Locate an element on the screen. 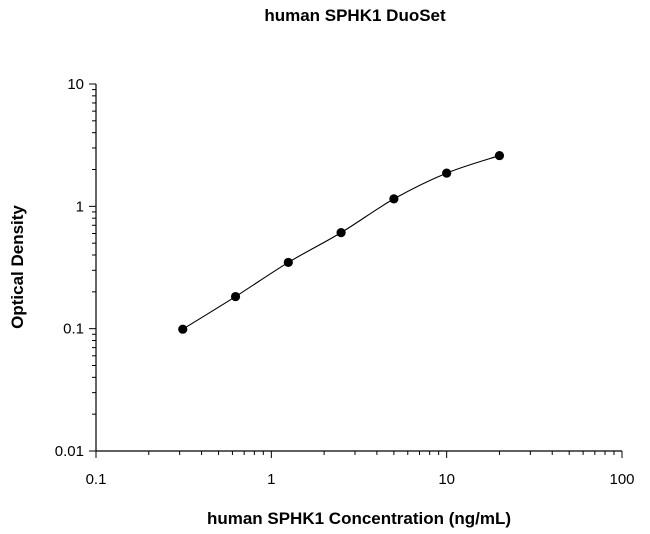 This screenshot has height=534, width=650. x-tick-label: 10 is located at coordinates (446, 479).